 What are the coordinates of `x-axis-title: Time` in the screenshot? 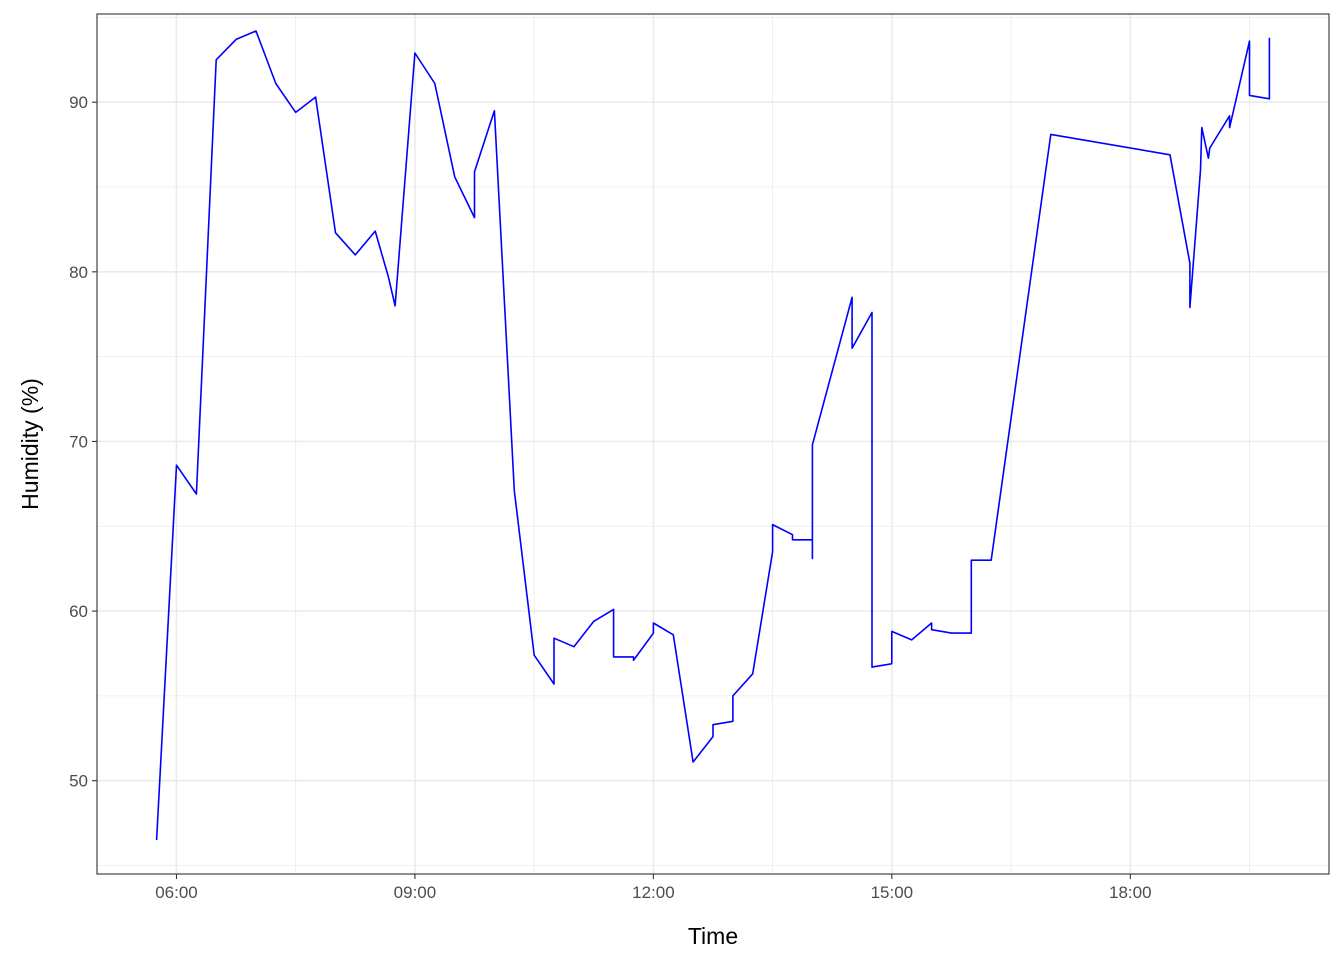 It's located at (713, 936).